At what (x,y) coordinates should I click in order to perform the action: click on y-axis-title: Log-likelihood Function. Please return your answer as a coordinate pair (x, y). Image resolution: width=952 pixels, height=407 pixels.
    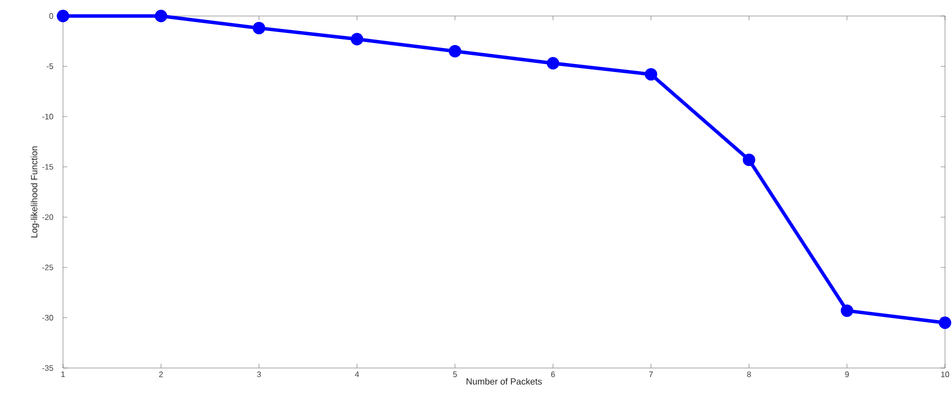
    Looking at the image, I should click on (35, 192).